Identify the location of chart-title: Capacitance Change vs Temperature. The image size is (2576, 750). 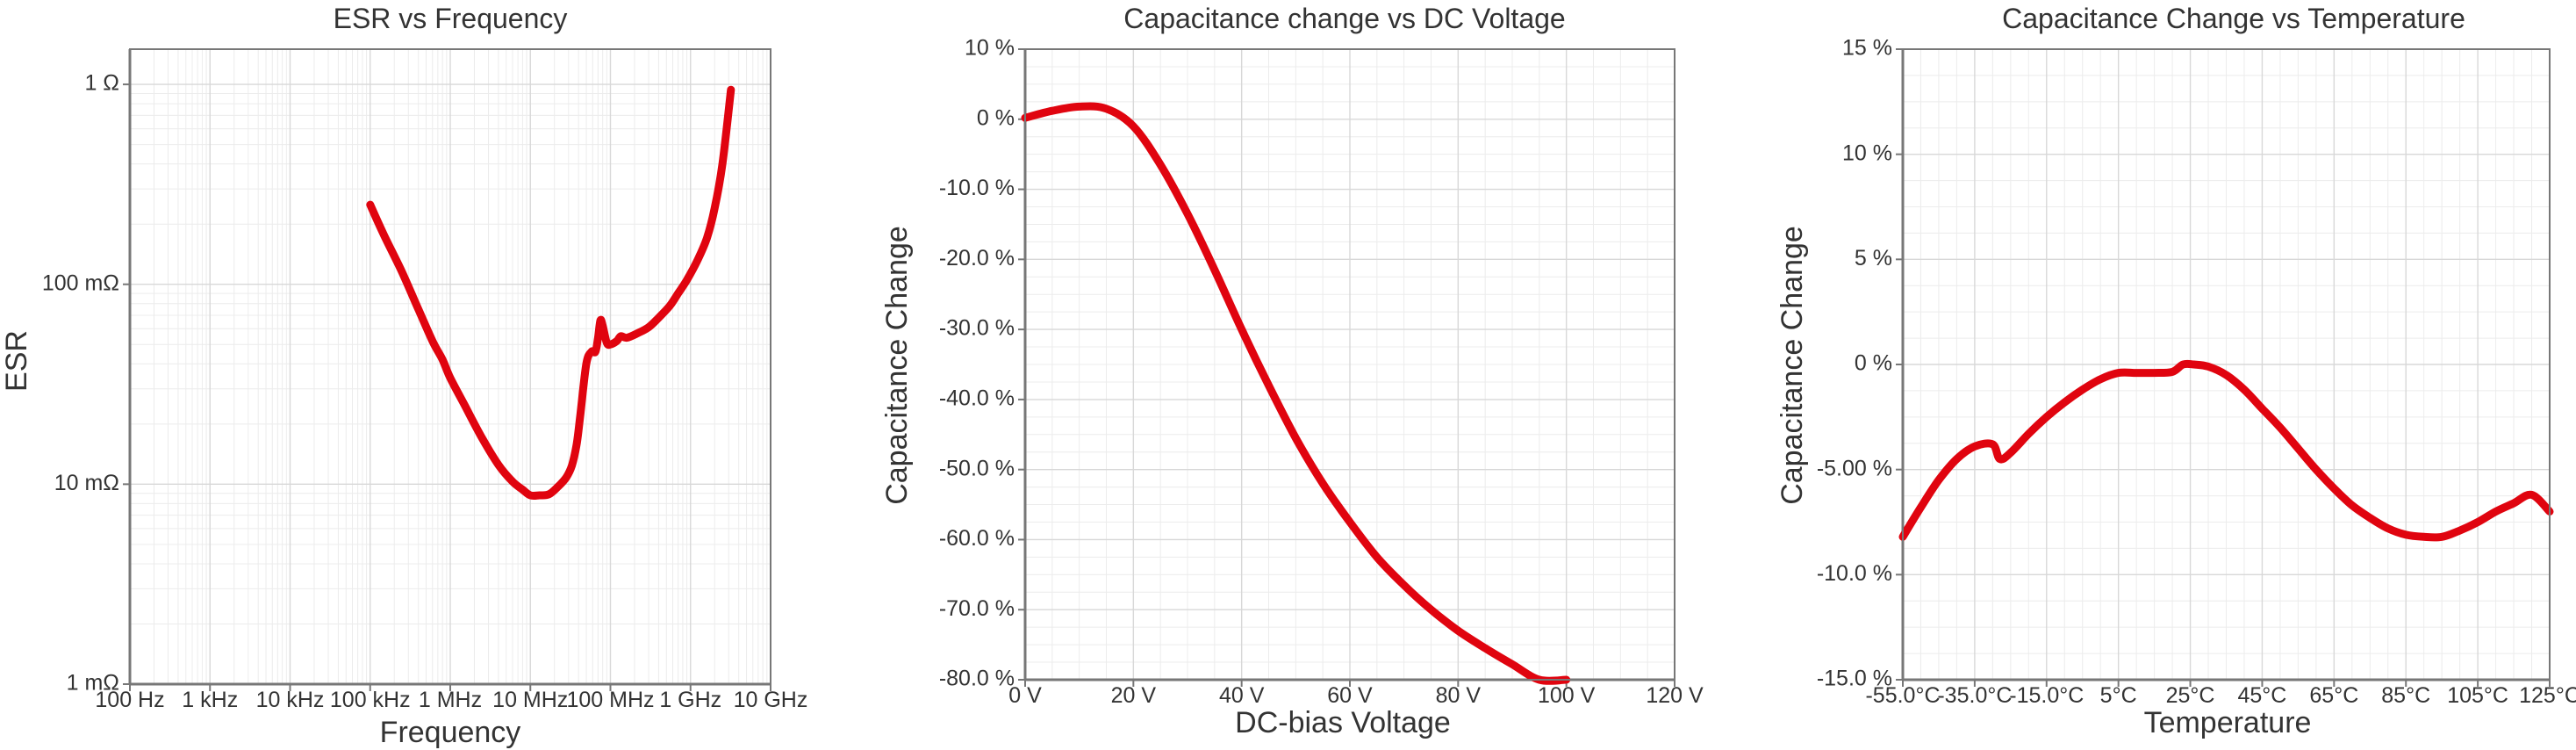
(2233, 18).